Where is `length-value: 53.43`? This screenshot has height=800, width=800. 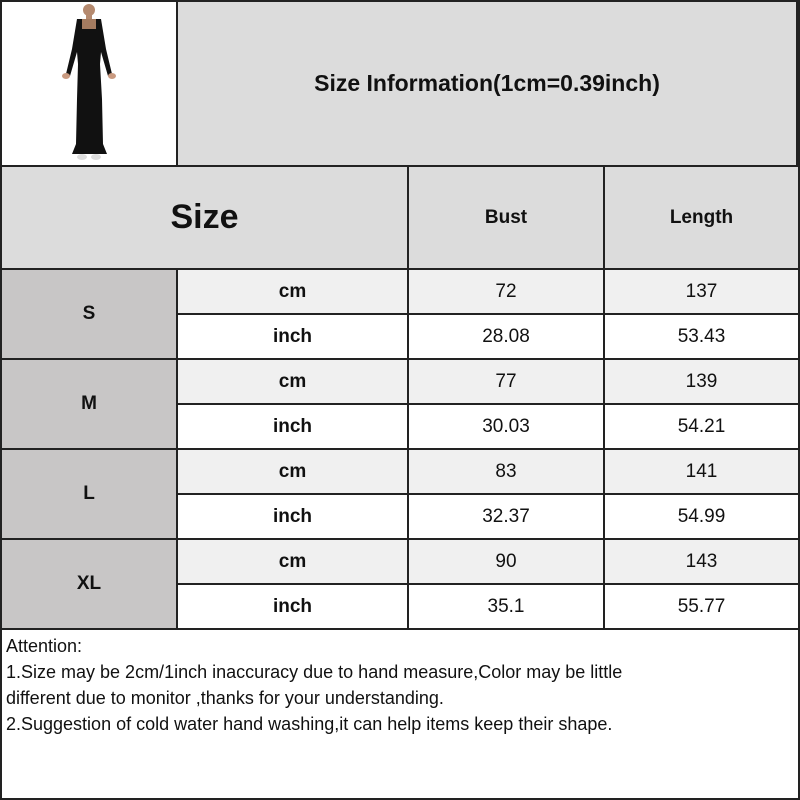 length-value: 53.43 is located at coordinates (701, 337).